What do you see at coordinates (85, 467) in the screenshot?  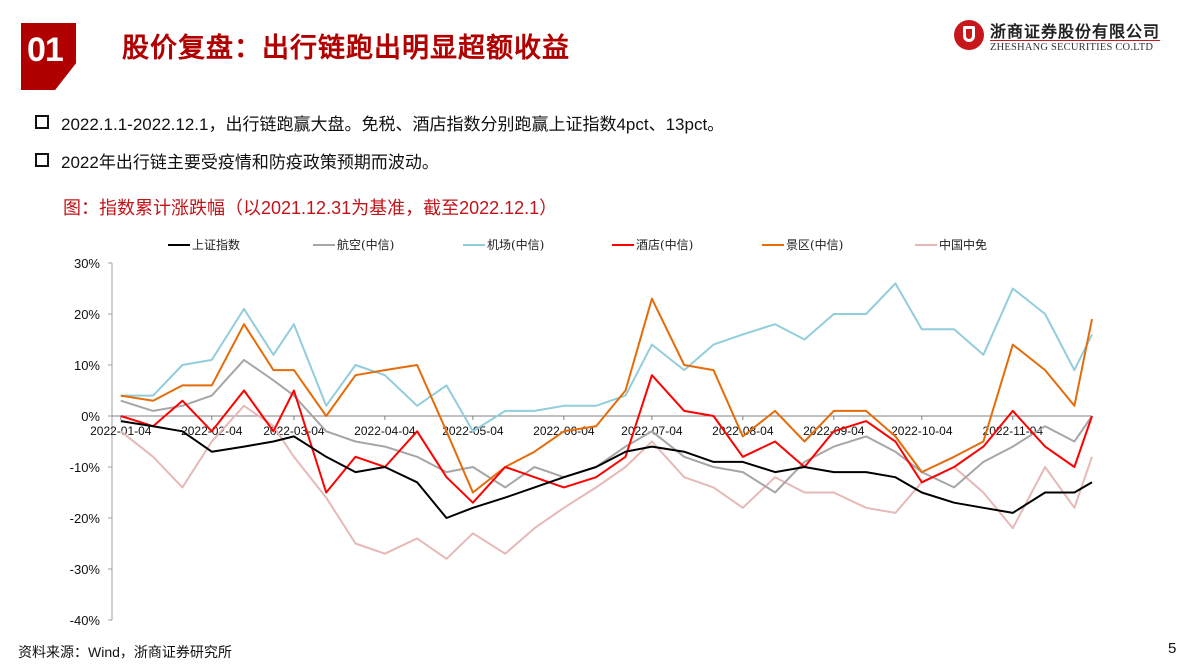 I see `y-tick-label: -10%` at bounding box center [85, 467].